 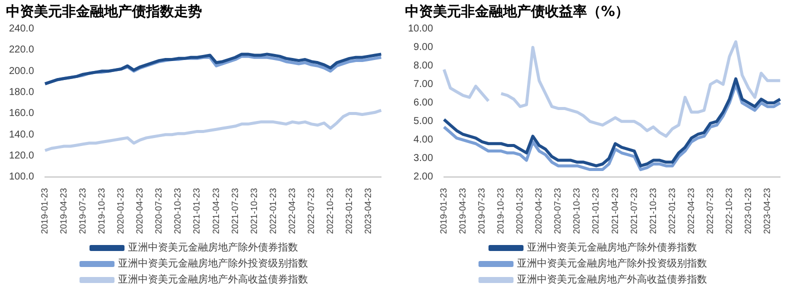 I want to click on y-tick-label: 180.0, so click(x=21, y=92).